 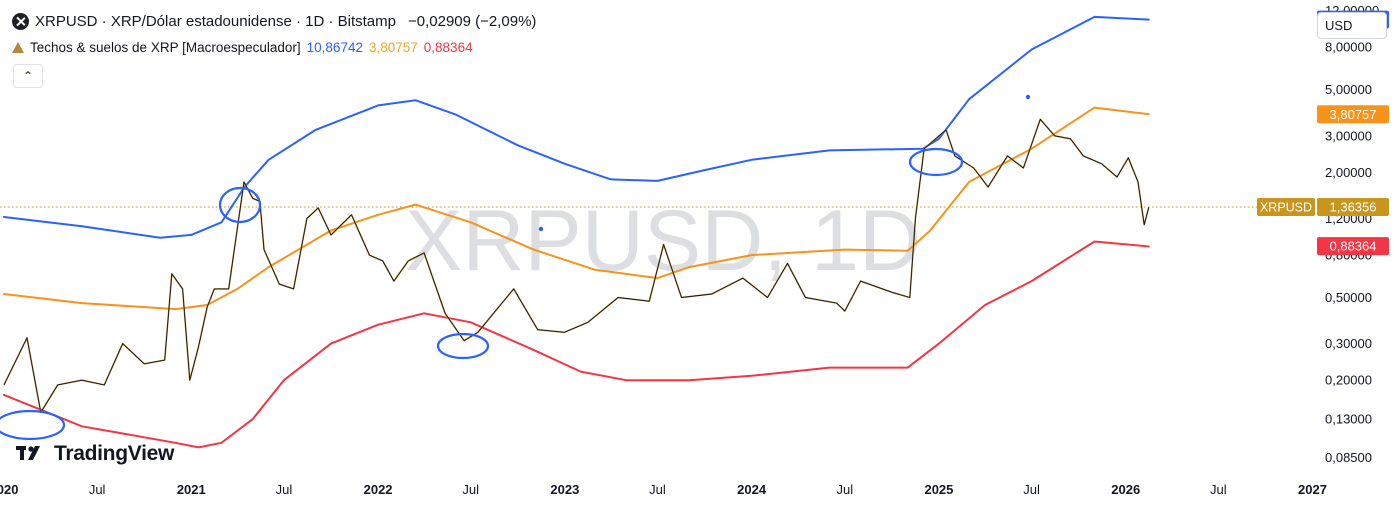 What do you see at coordinates (1348, 297) in the screenshot?
I see `y-tick-label: 0,50000` at bounding box center [1348, 297].